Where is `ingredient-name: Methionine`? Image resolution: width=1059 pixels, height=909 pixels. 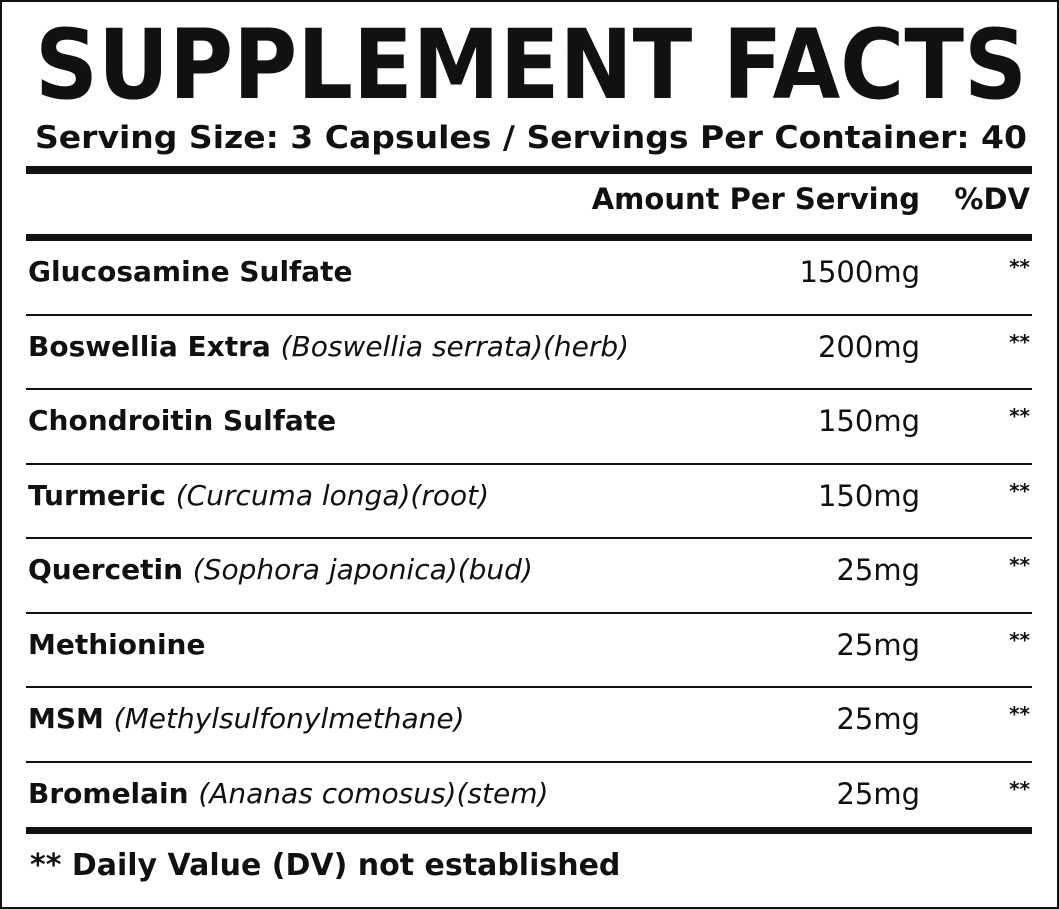 ingredient-name: Methionine is located at coordinates (117, 644).